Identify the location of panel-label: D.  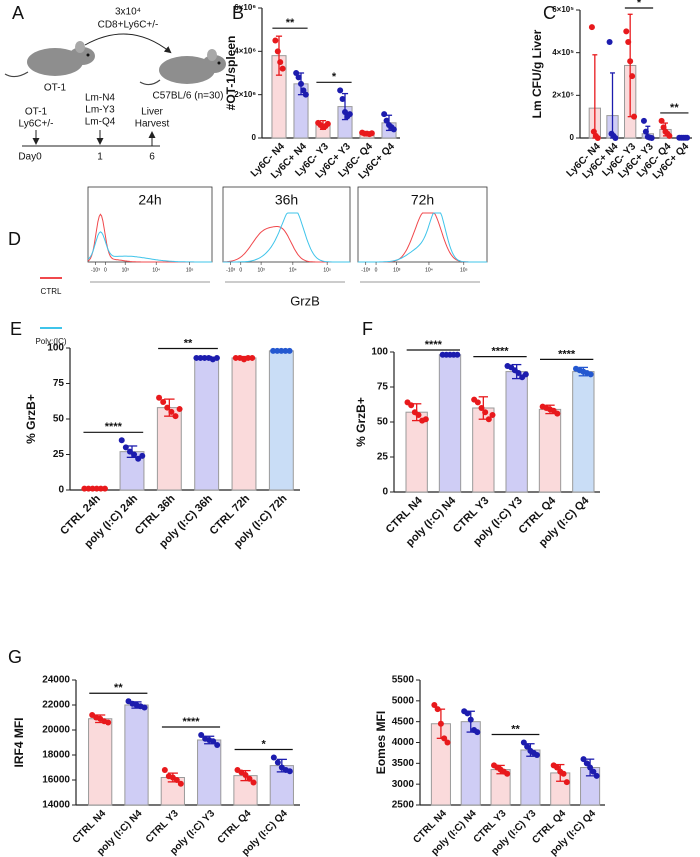
(14, 239).